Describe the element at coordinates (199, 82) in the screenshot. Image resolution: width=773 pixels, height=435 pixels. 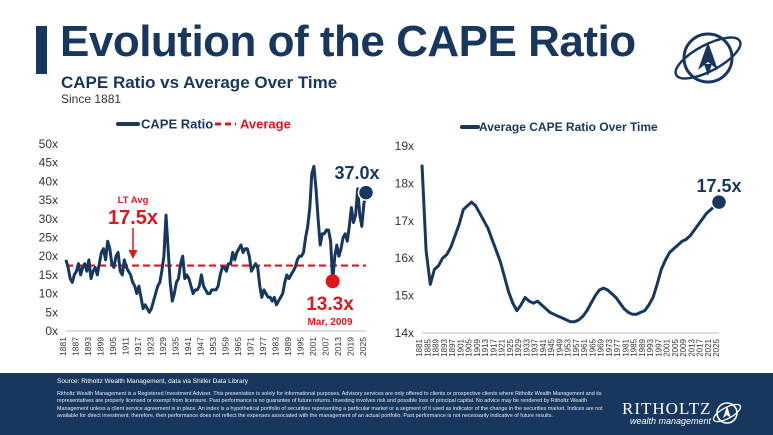
I see `page-subtitle: CAPE Ratio vs Average Over Time` at that location.